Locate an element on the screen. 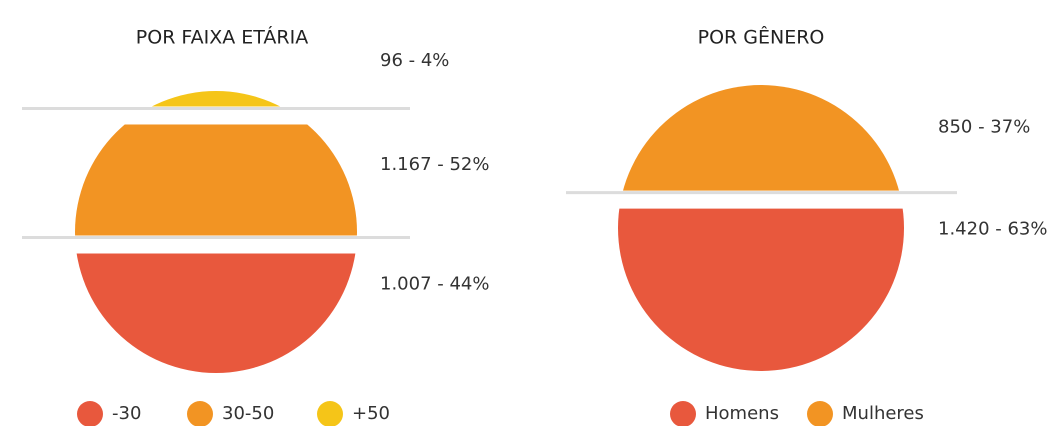  value-label: 1.007 - 44% is located at coordinates (434, 284).